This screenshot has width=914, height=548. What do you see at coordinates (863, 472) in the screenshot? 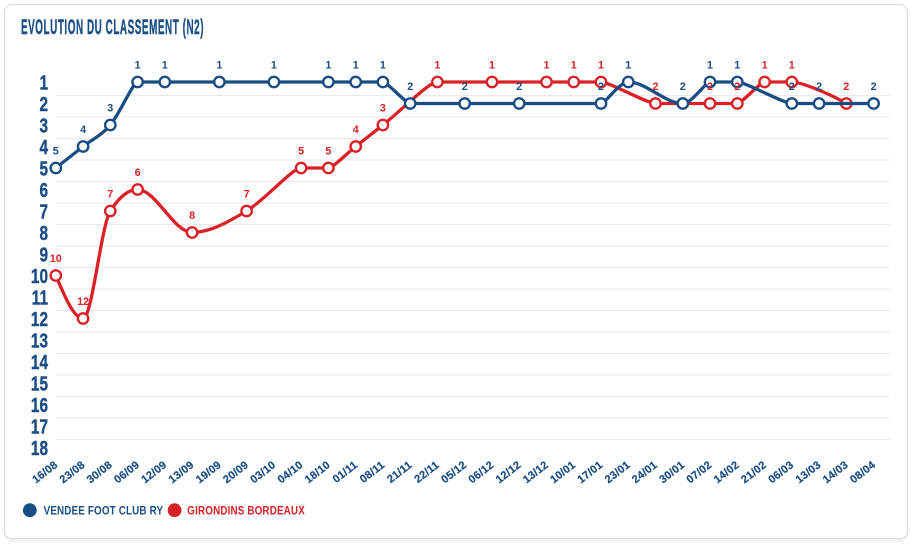
I see `svg-text: 08/04` at bounding box center [863, 472].